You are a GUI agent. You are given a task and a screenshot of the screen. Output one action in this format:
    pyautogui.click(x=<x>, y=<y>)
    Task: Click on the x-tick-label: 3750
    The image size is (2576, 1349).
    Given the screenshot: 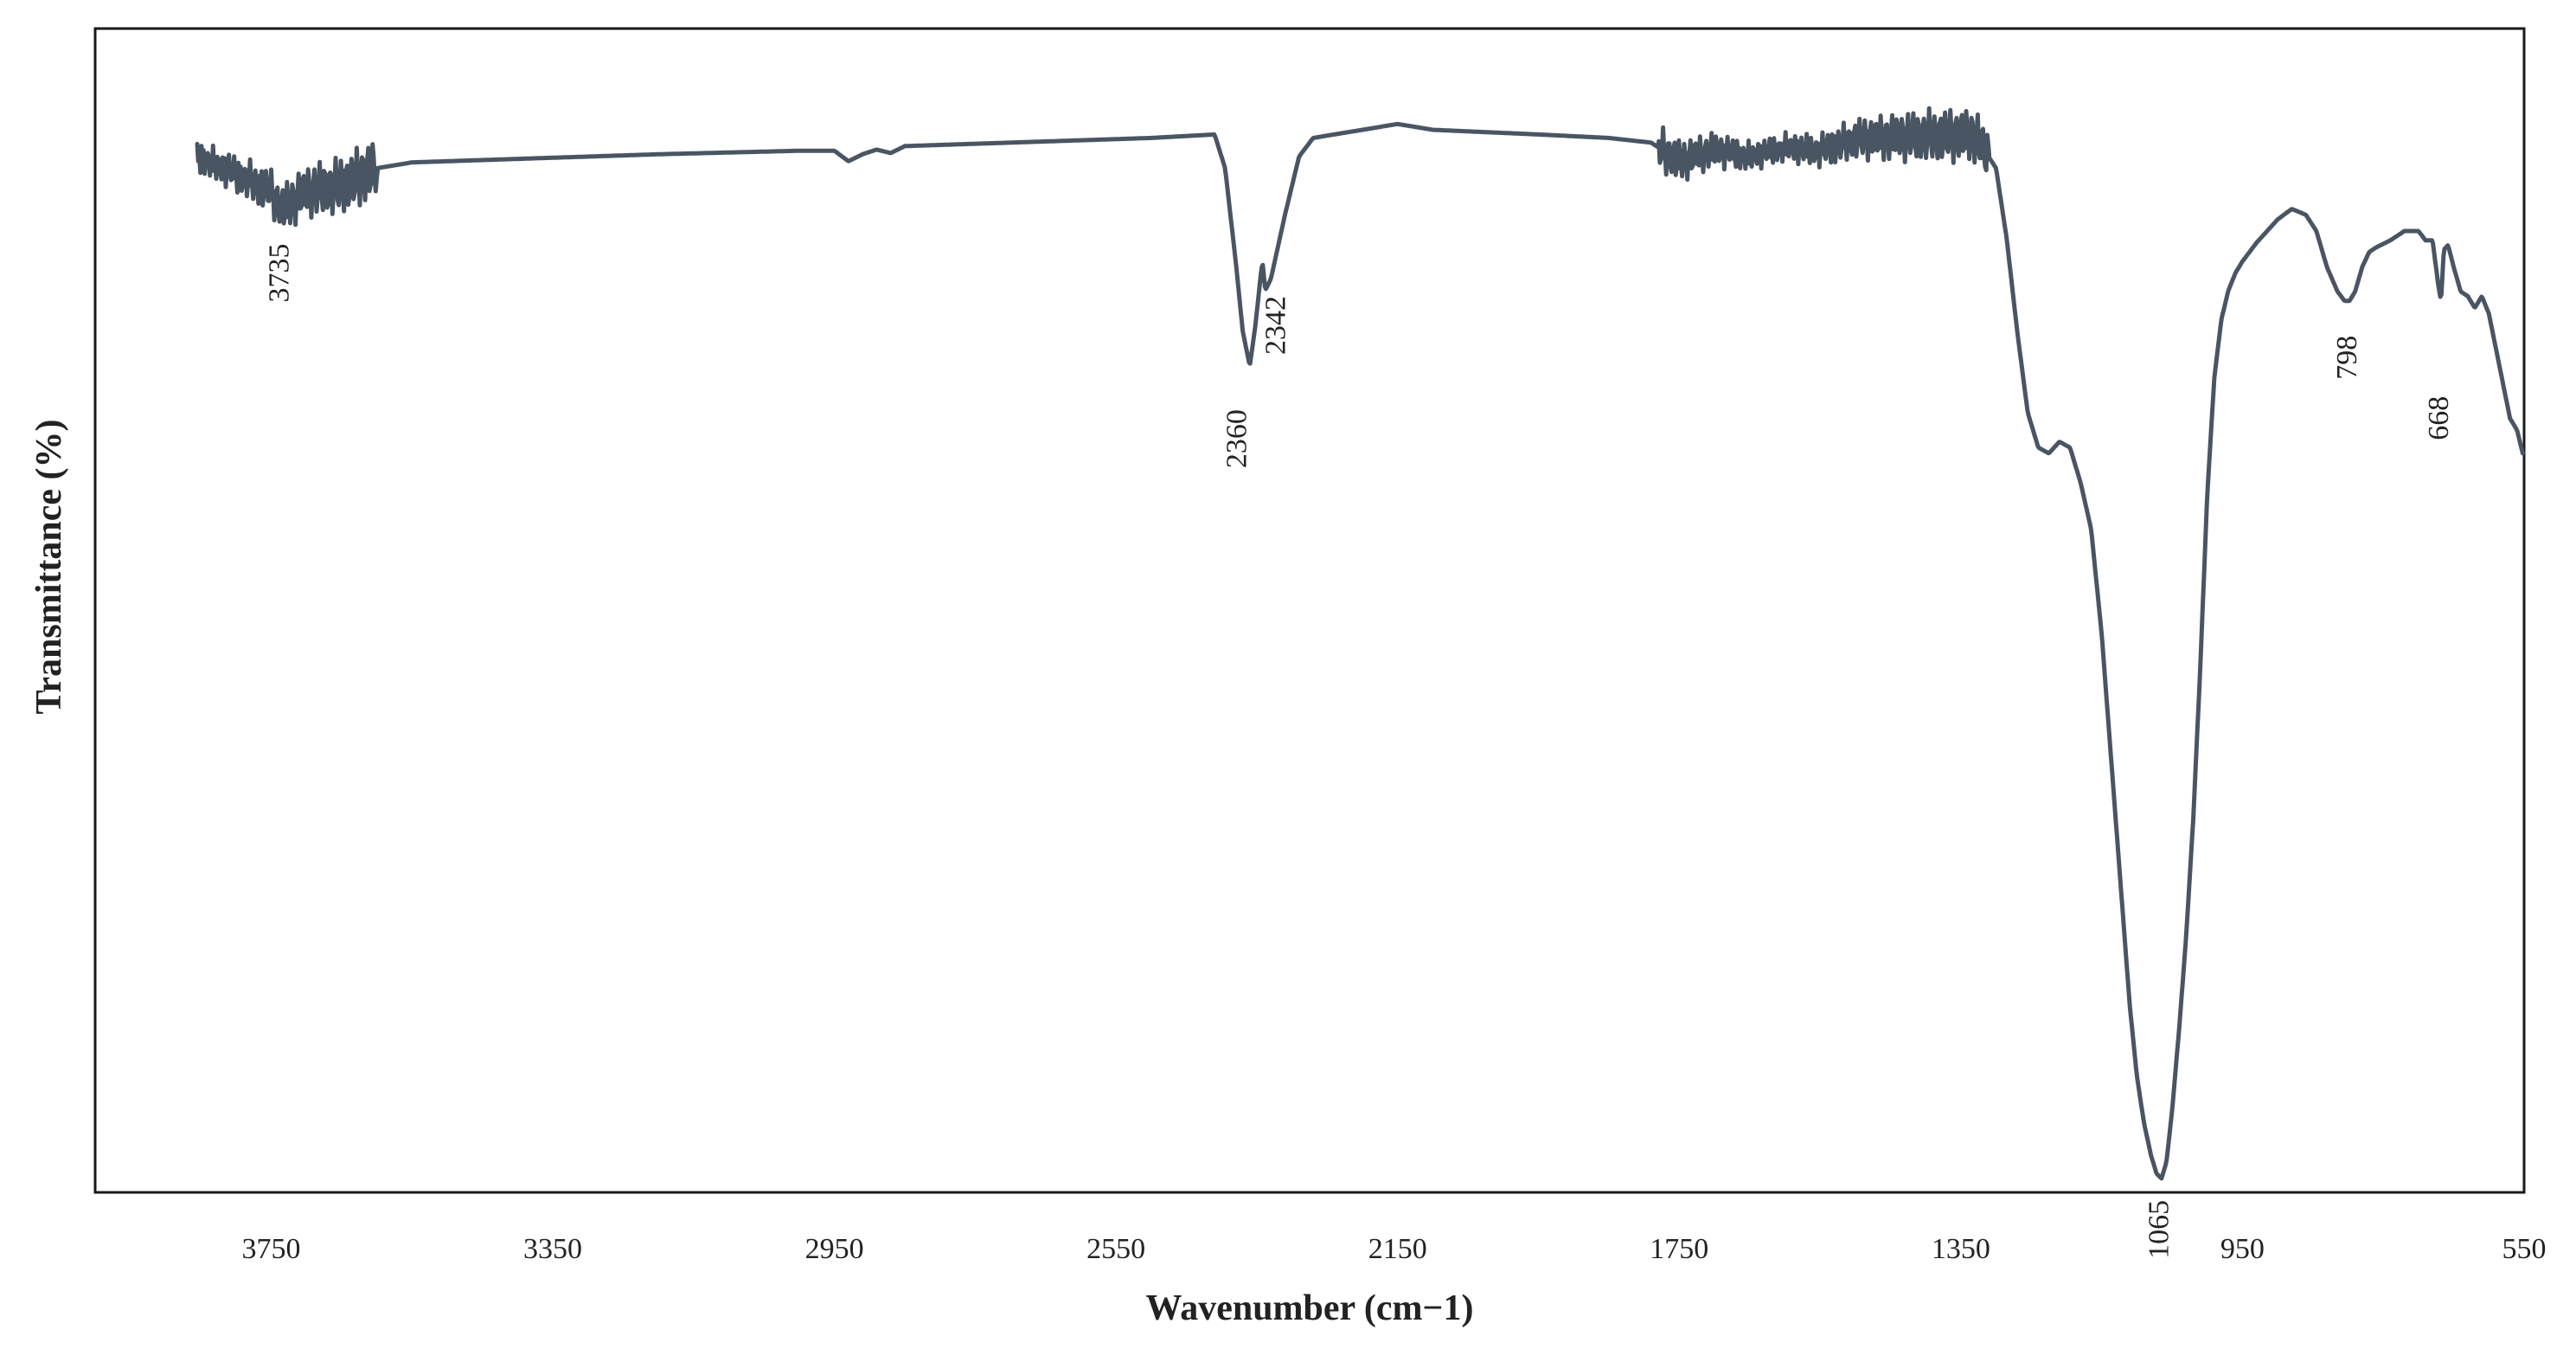 What is the action you would take?
    pyautogui.click(x=270, y=1249)
    